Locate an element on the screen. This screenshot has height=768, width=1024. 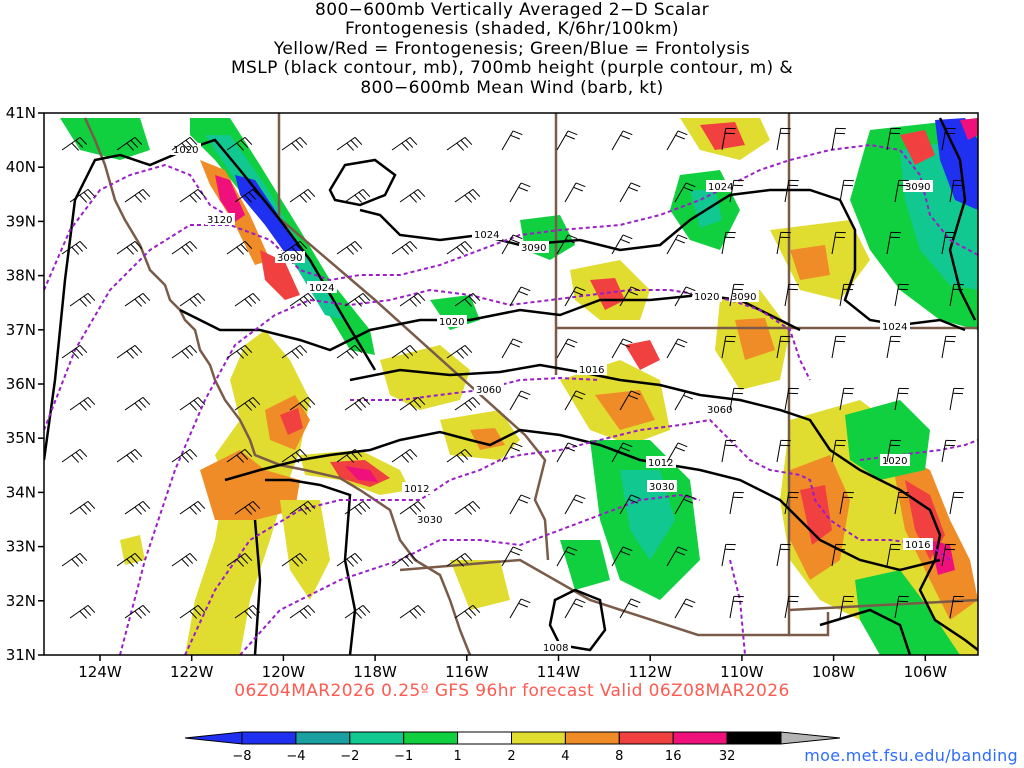
credit-link: moe.met.fsu.edu/banding is located at coordinates (911, 755).